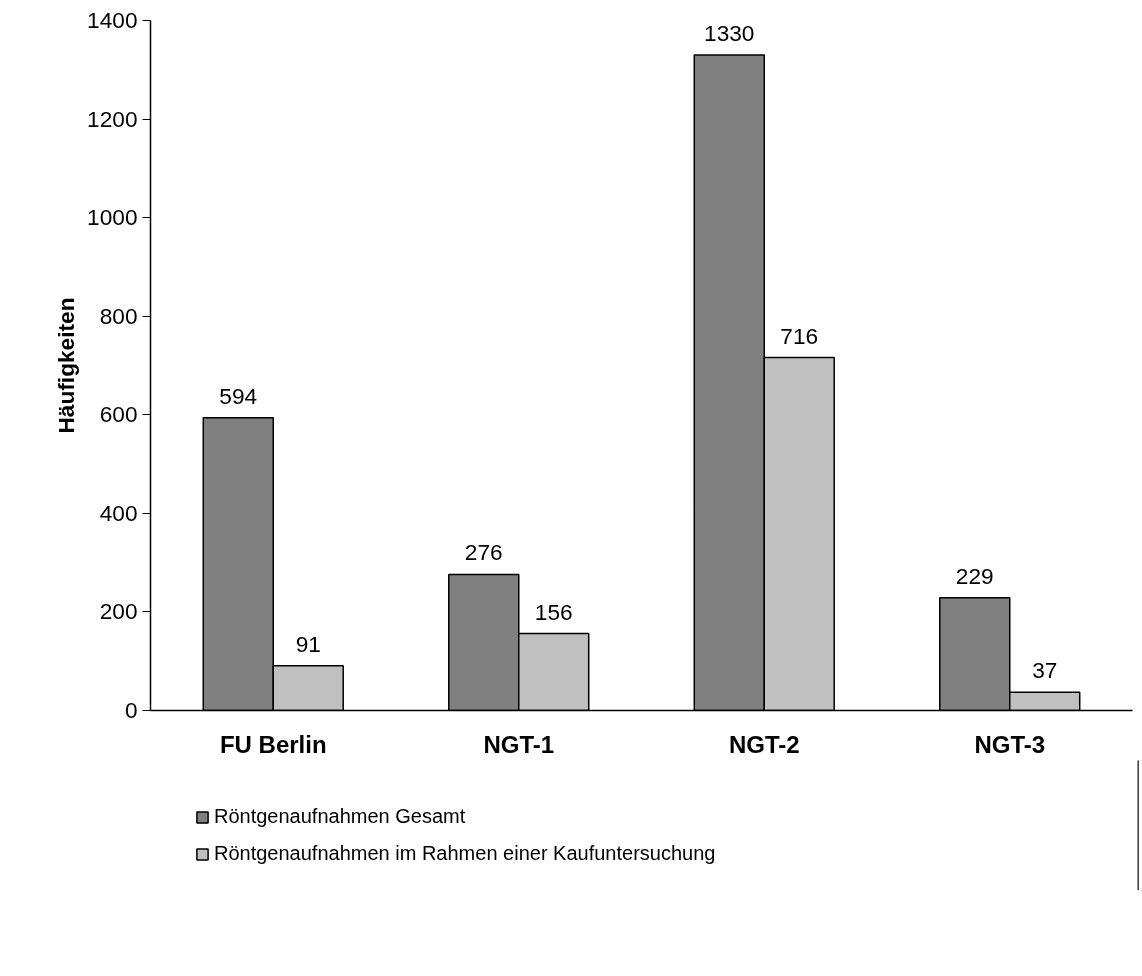 The height and width of the screenshot is (976, 1142). What do you see at coordinates (66, 365) in the screenshot?
I see `y-axis-title: Häufigkeiten` at bounding box center [66, 365].